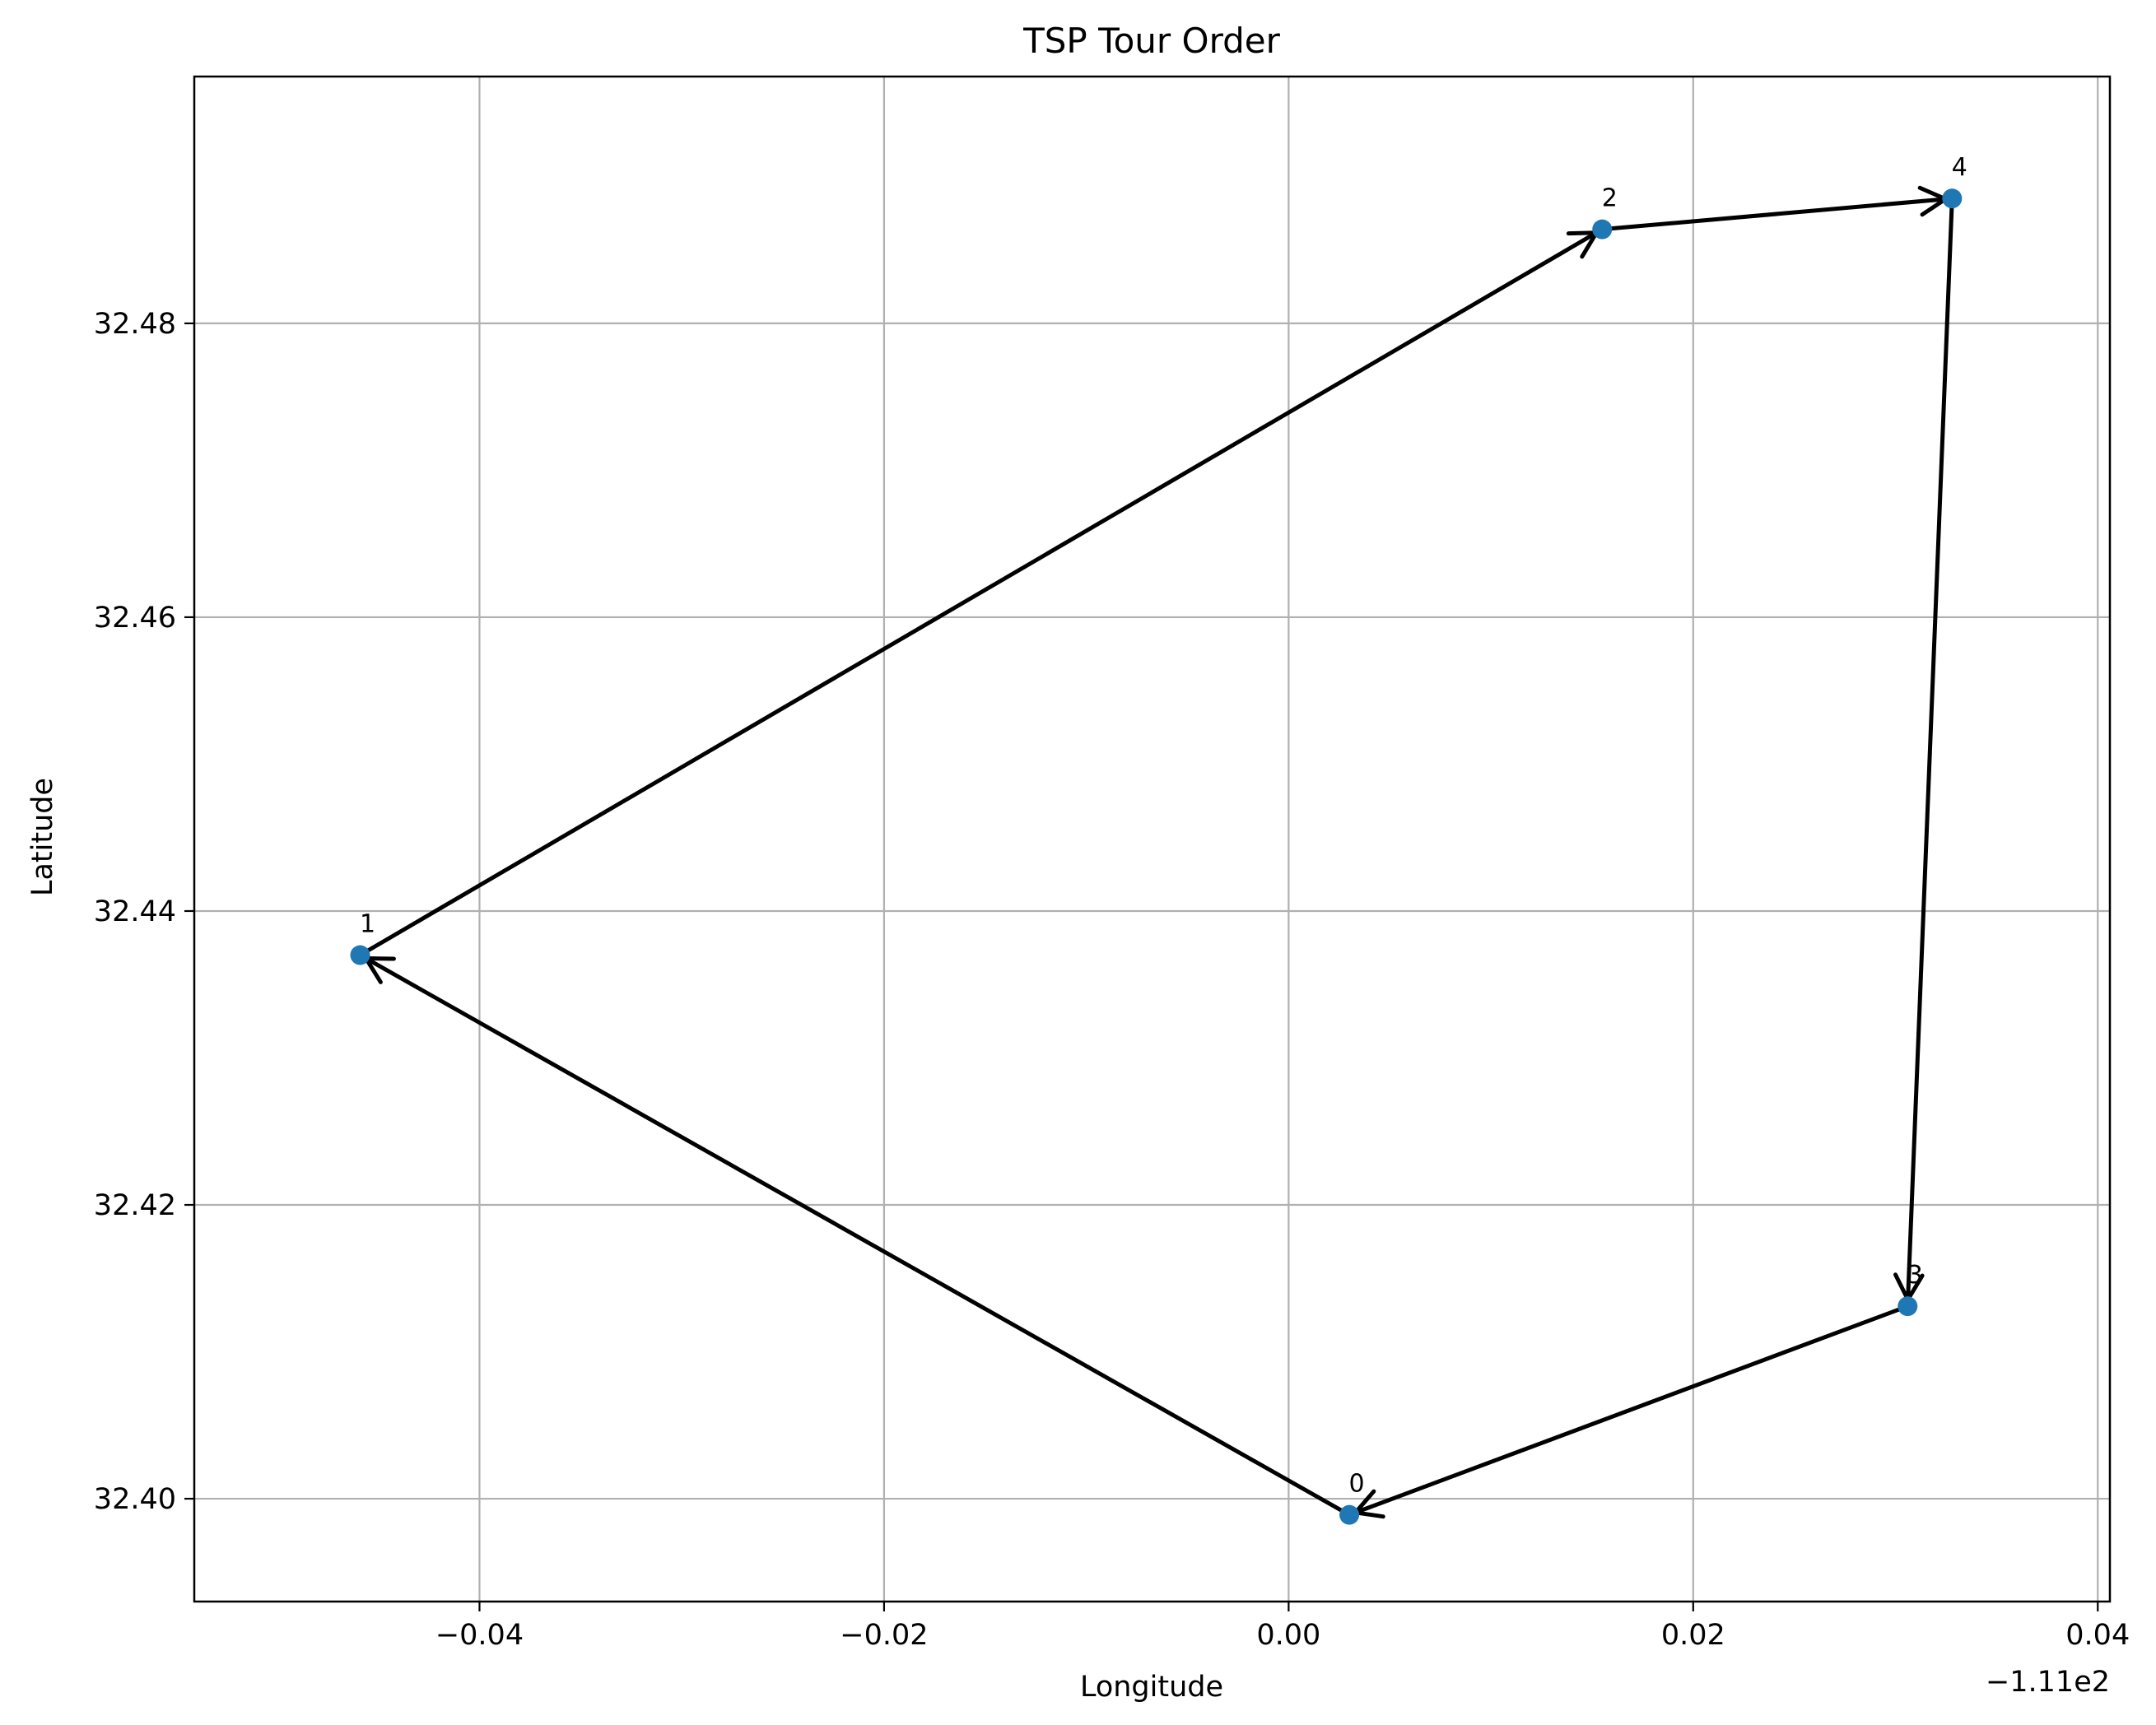  I want to click on x-axis-title: Longitude, so click(1151, 1687).